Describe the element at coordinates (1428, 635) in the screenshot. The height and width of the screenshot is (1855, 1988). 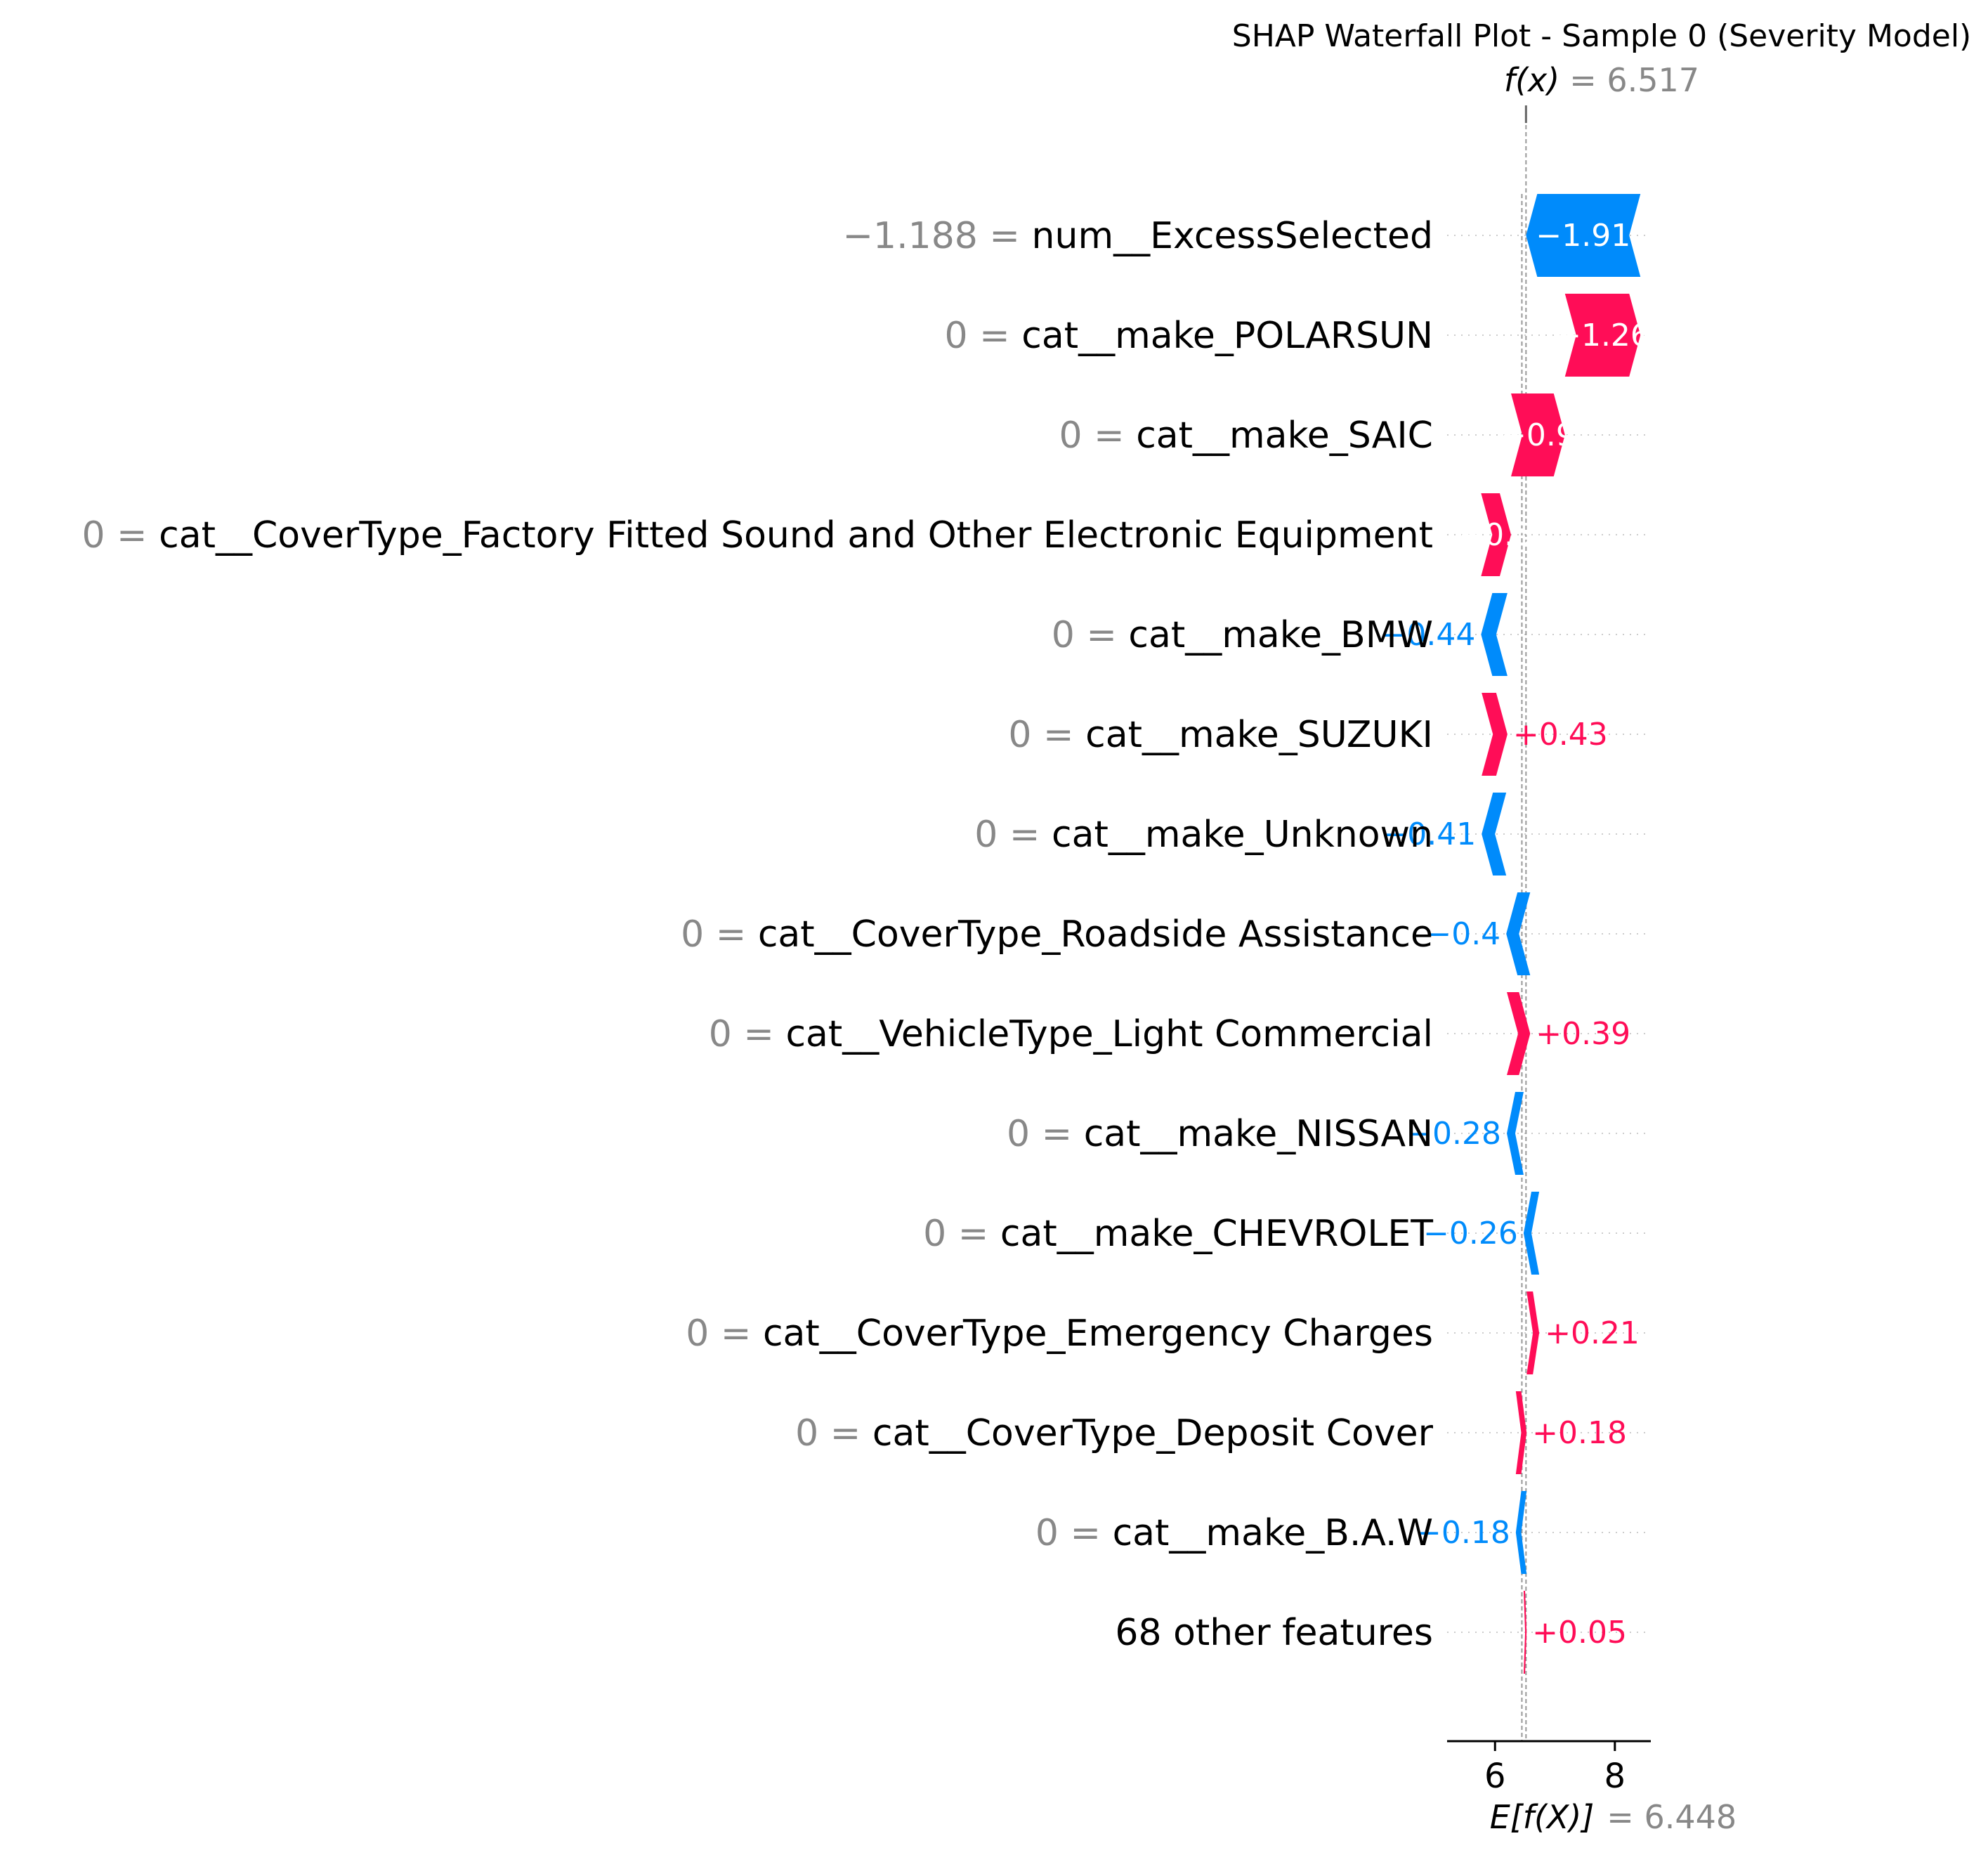
I see `bar-value-label: −0.44` at that location.